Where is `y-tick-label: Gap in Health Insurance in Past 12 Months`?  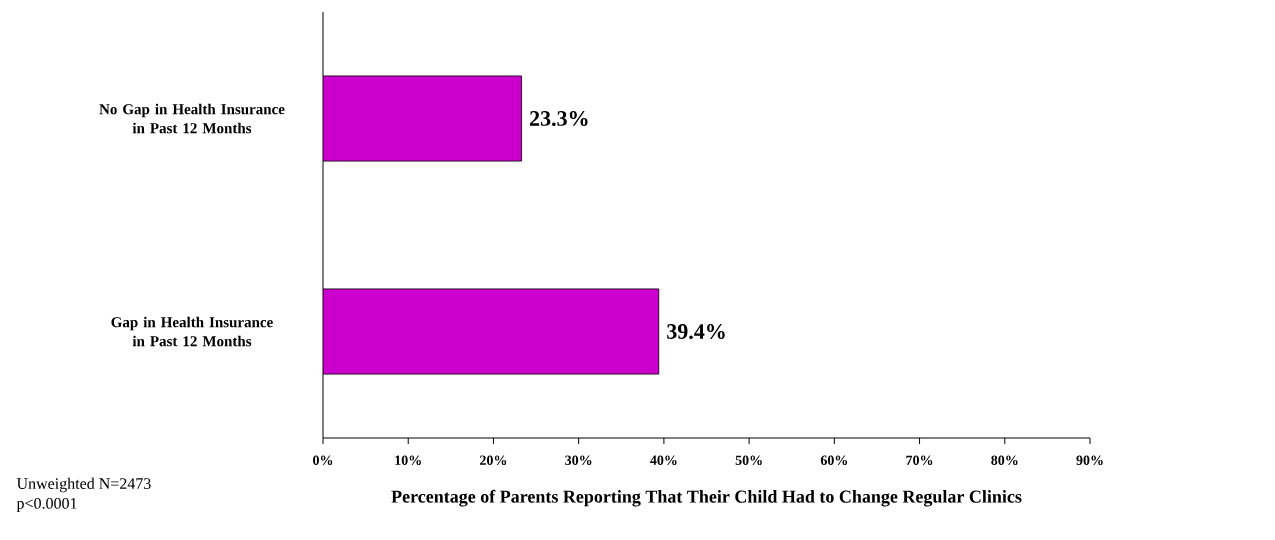
y-tick-label: Gap in Health Insurance in Past 12 Months is located at coordinates (192, 331).